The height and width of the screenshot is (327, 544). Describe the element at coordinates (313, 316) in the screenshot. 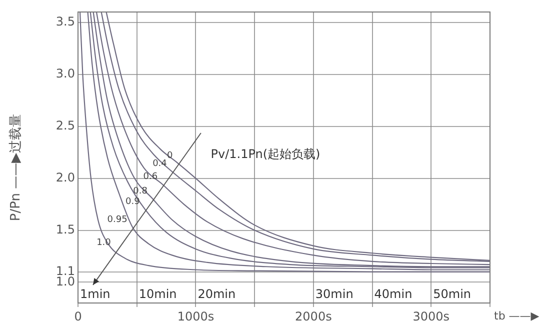

I see `x-tick-label: 2000s` at that location.